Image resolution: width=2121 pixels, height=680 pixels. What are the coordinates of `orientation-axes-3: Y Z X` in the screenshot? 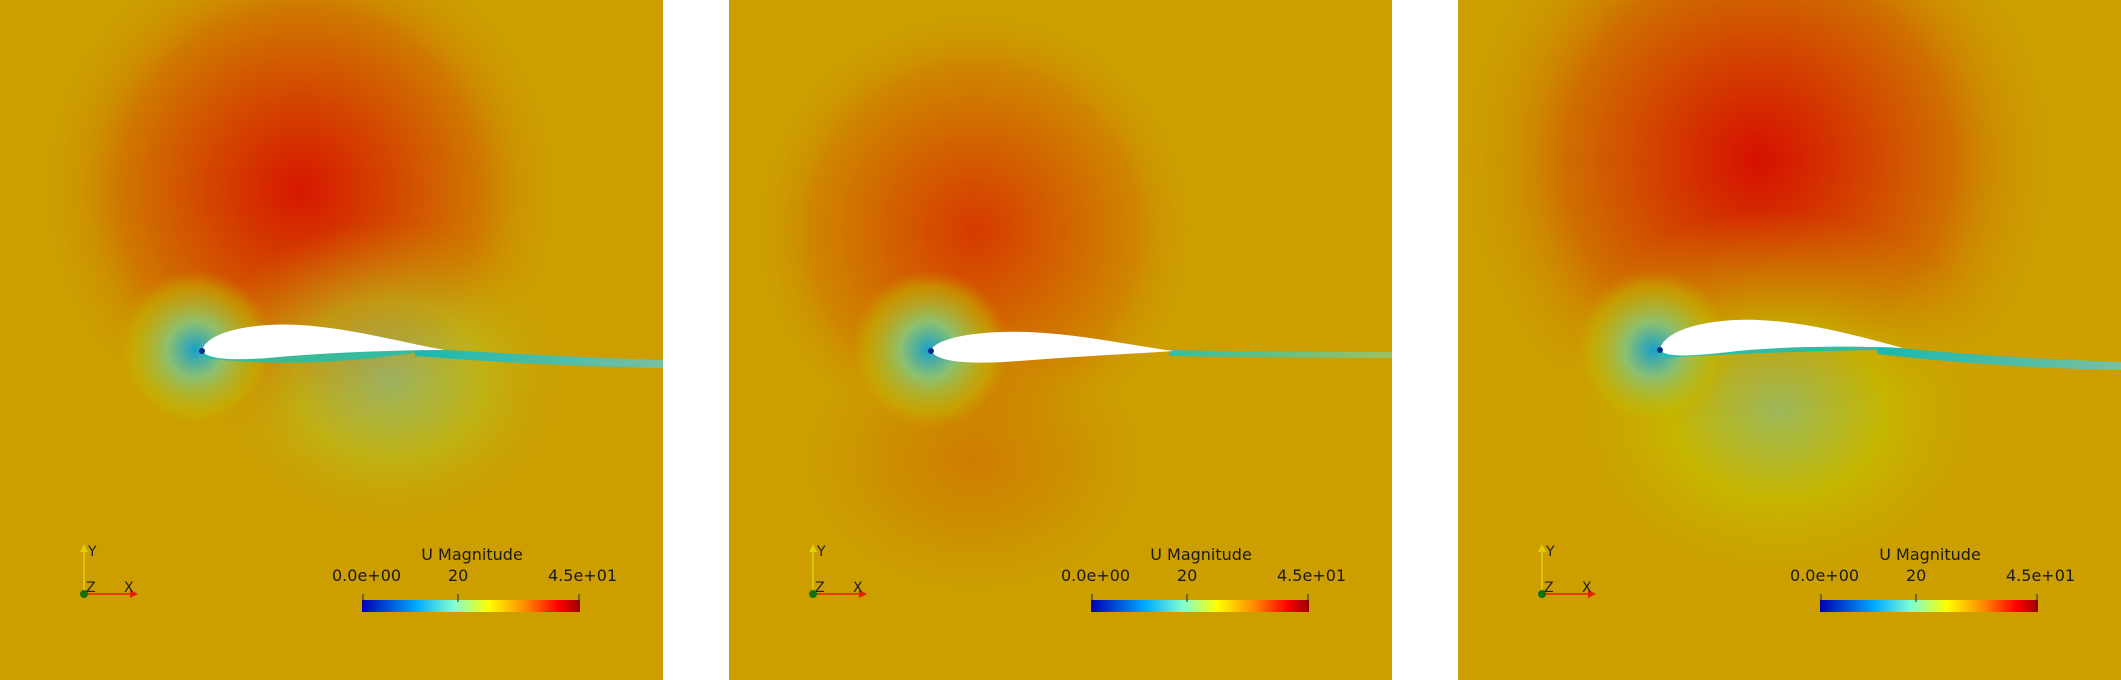 It's located at (1565, 574).